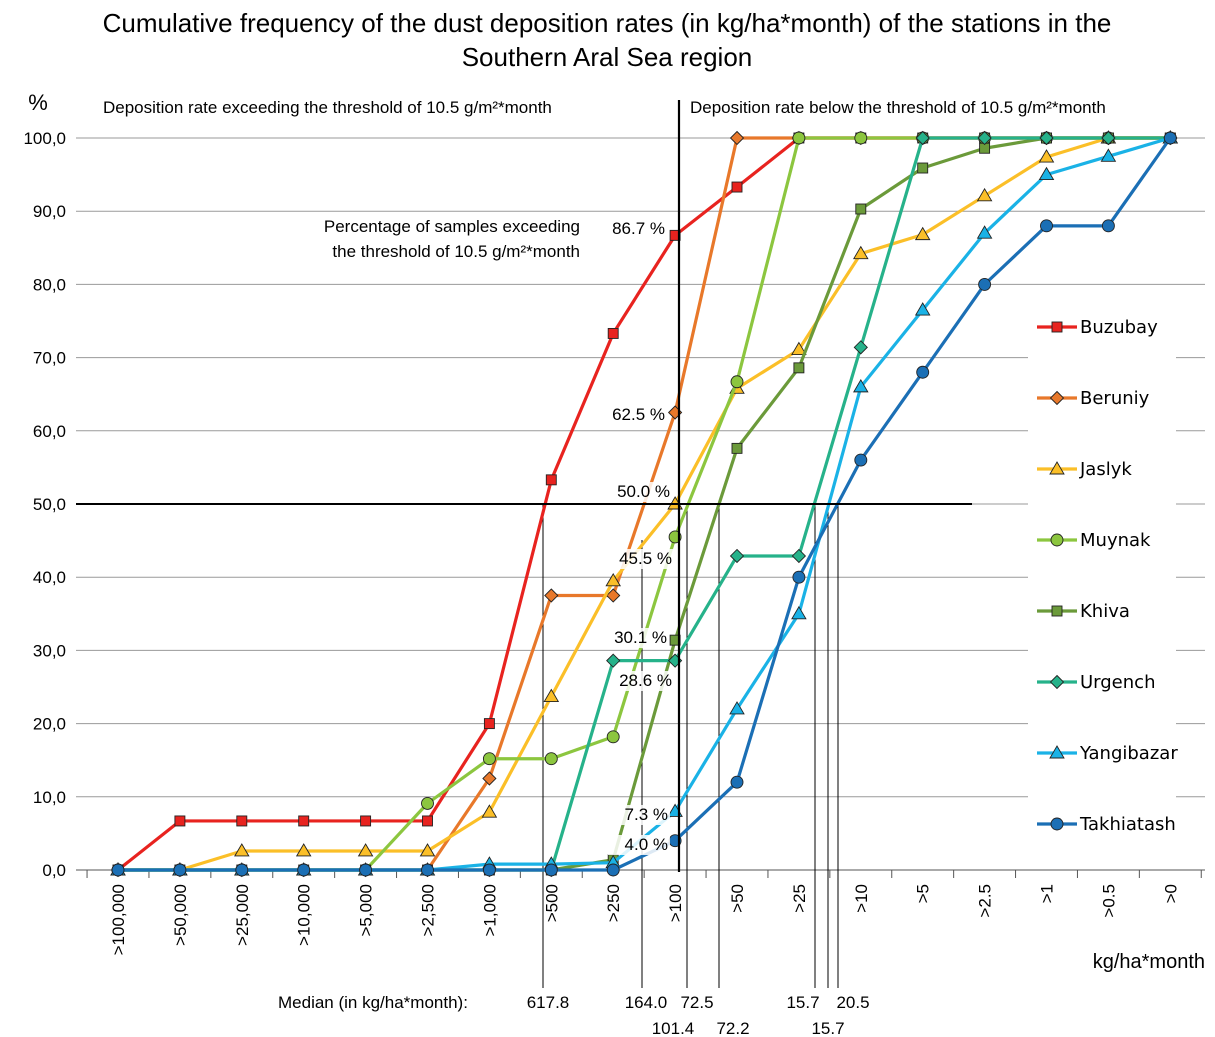  What do you see at coordinates (49, 358) in the screenshot?
I see `y-tick-label: 70,0` at bounding box center [49, 358].